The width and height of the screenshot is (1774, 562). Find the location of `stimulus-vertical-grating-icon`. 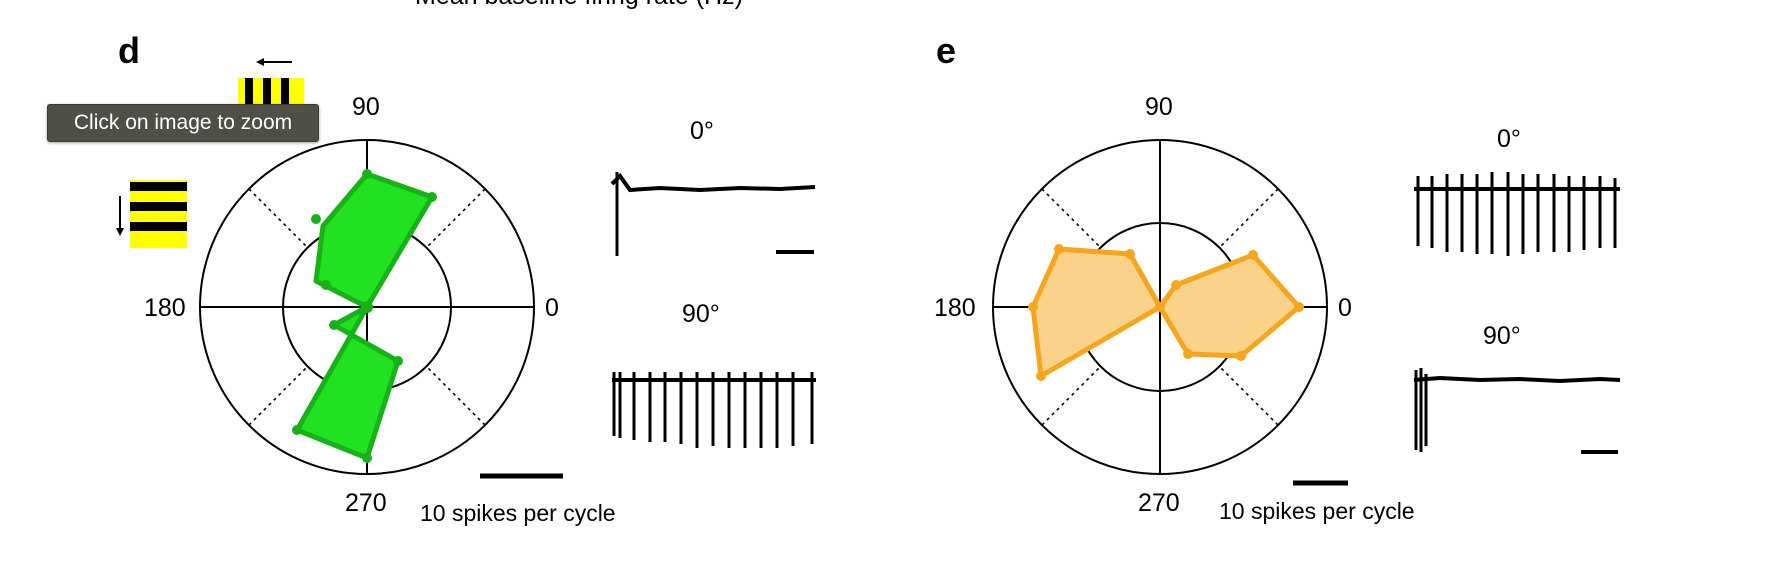

stimulus-vertical-grating-icon is located at coordinates (271, 84).